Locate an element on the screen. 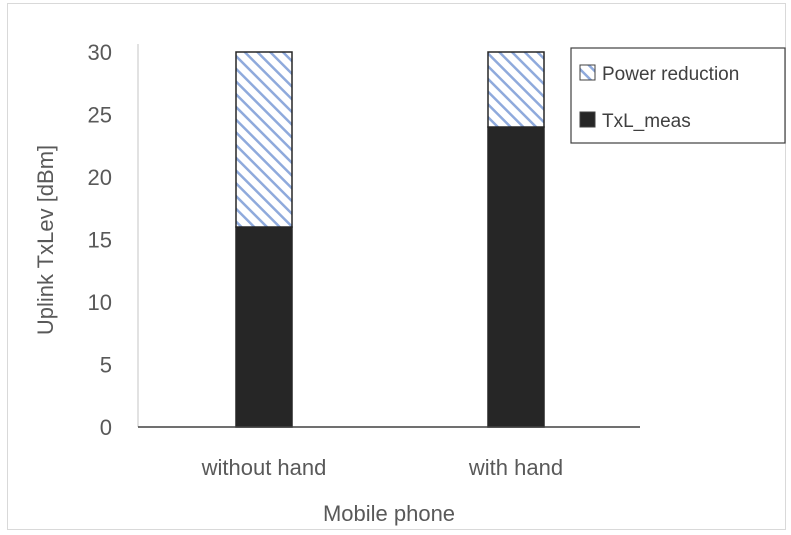 This screenshot has width=791, height=535. y-tick-label: 10 is located at coordinates (100, 302).